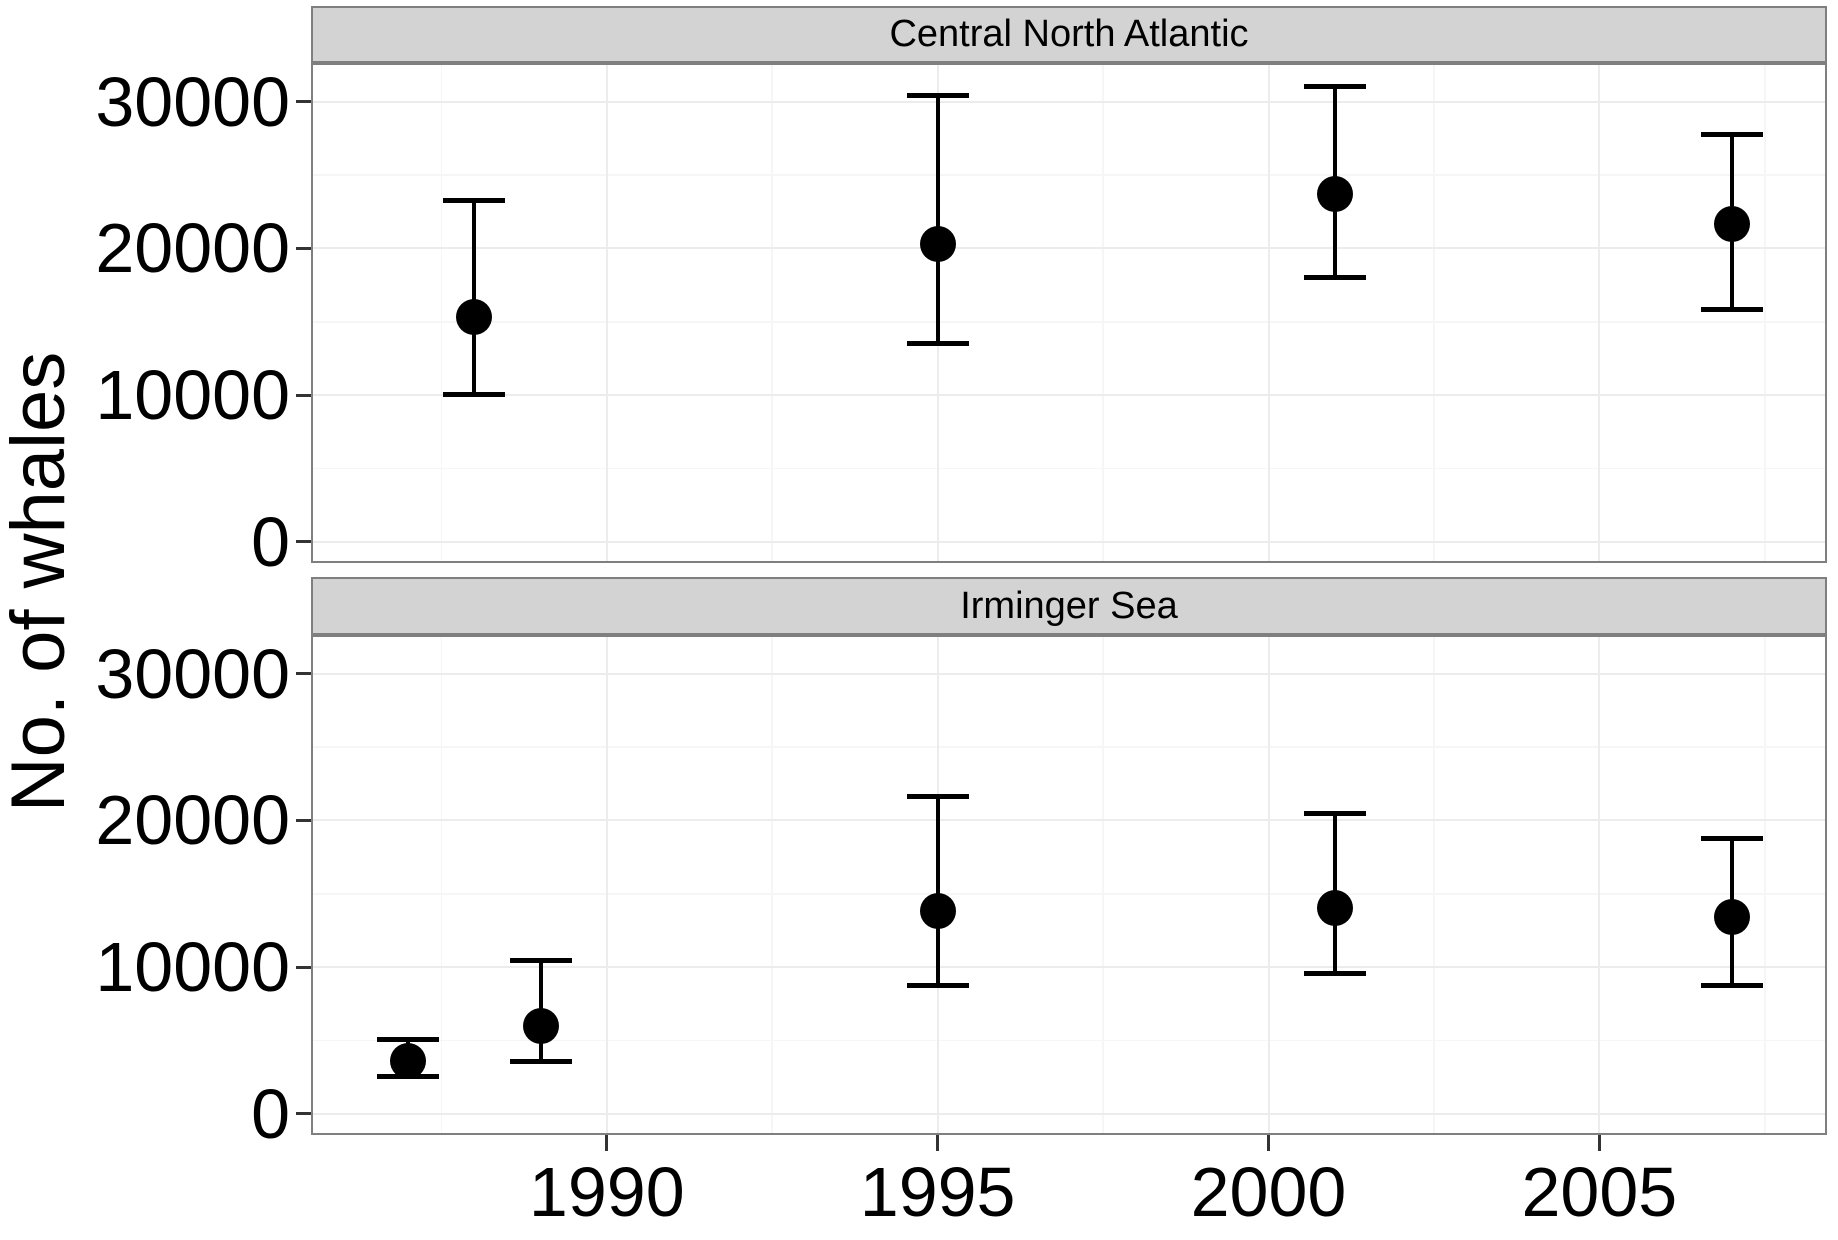 The image size is (1838, 1240). Describe the element at coordinates (606, 1192) in the screenshot. I see `x-axis-tick-label: 1990` at that location.